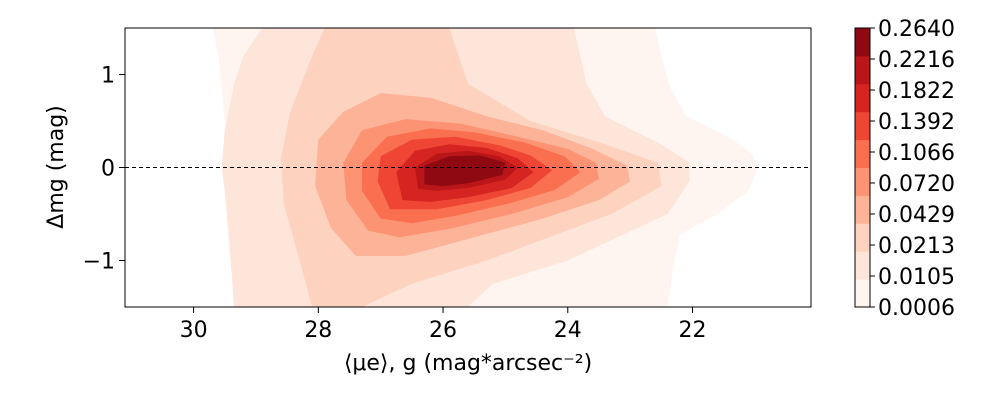 The width and height of the screenshot is (1000, 400). What do you see at coordinates (443, 330) in the screenshot?
I see `x-tick-label: 26` at bounding box center [443, 330].